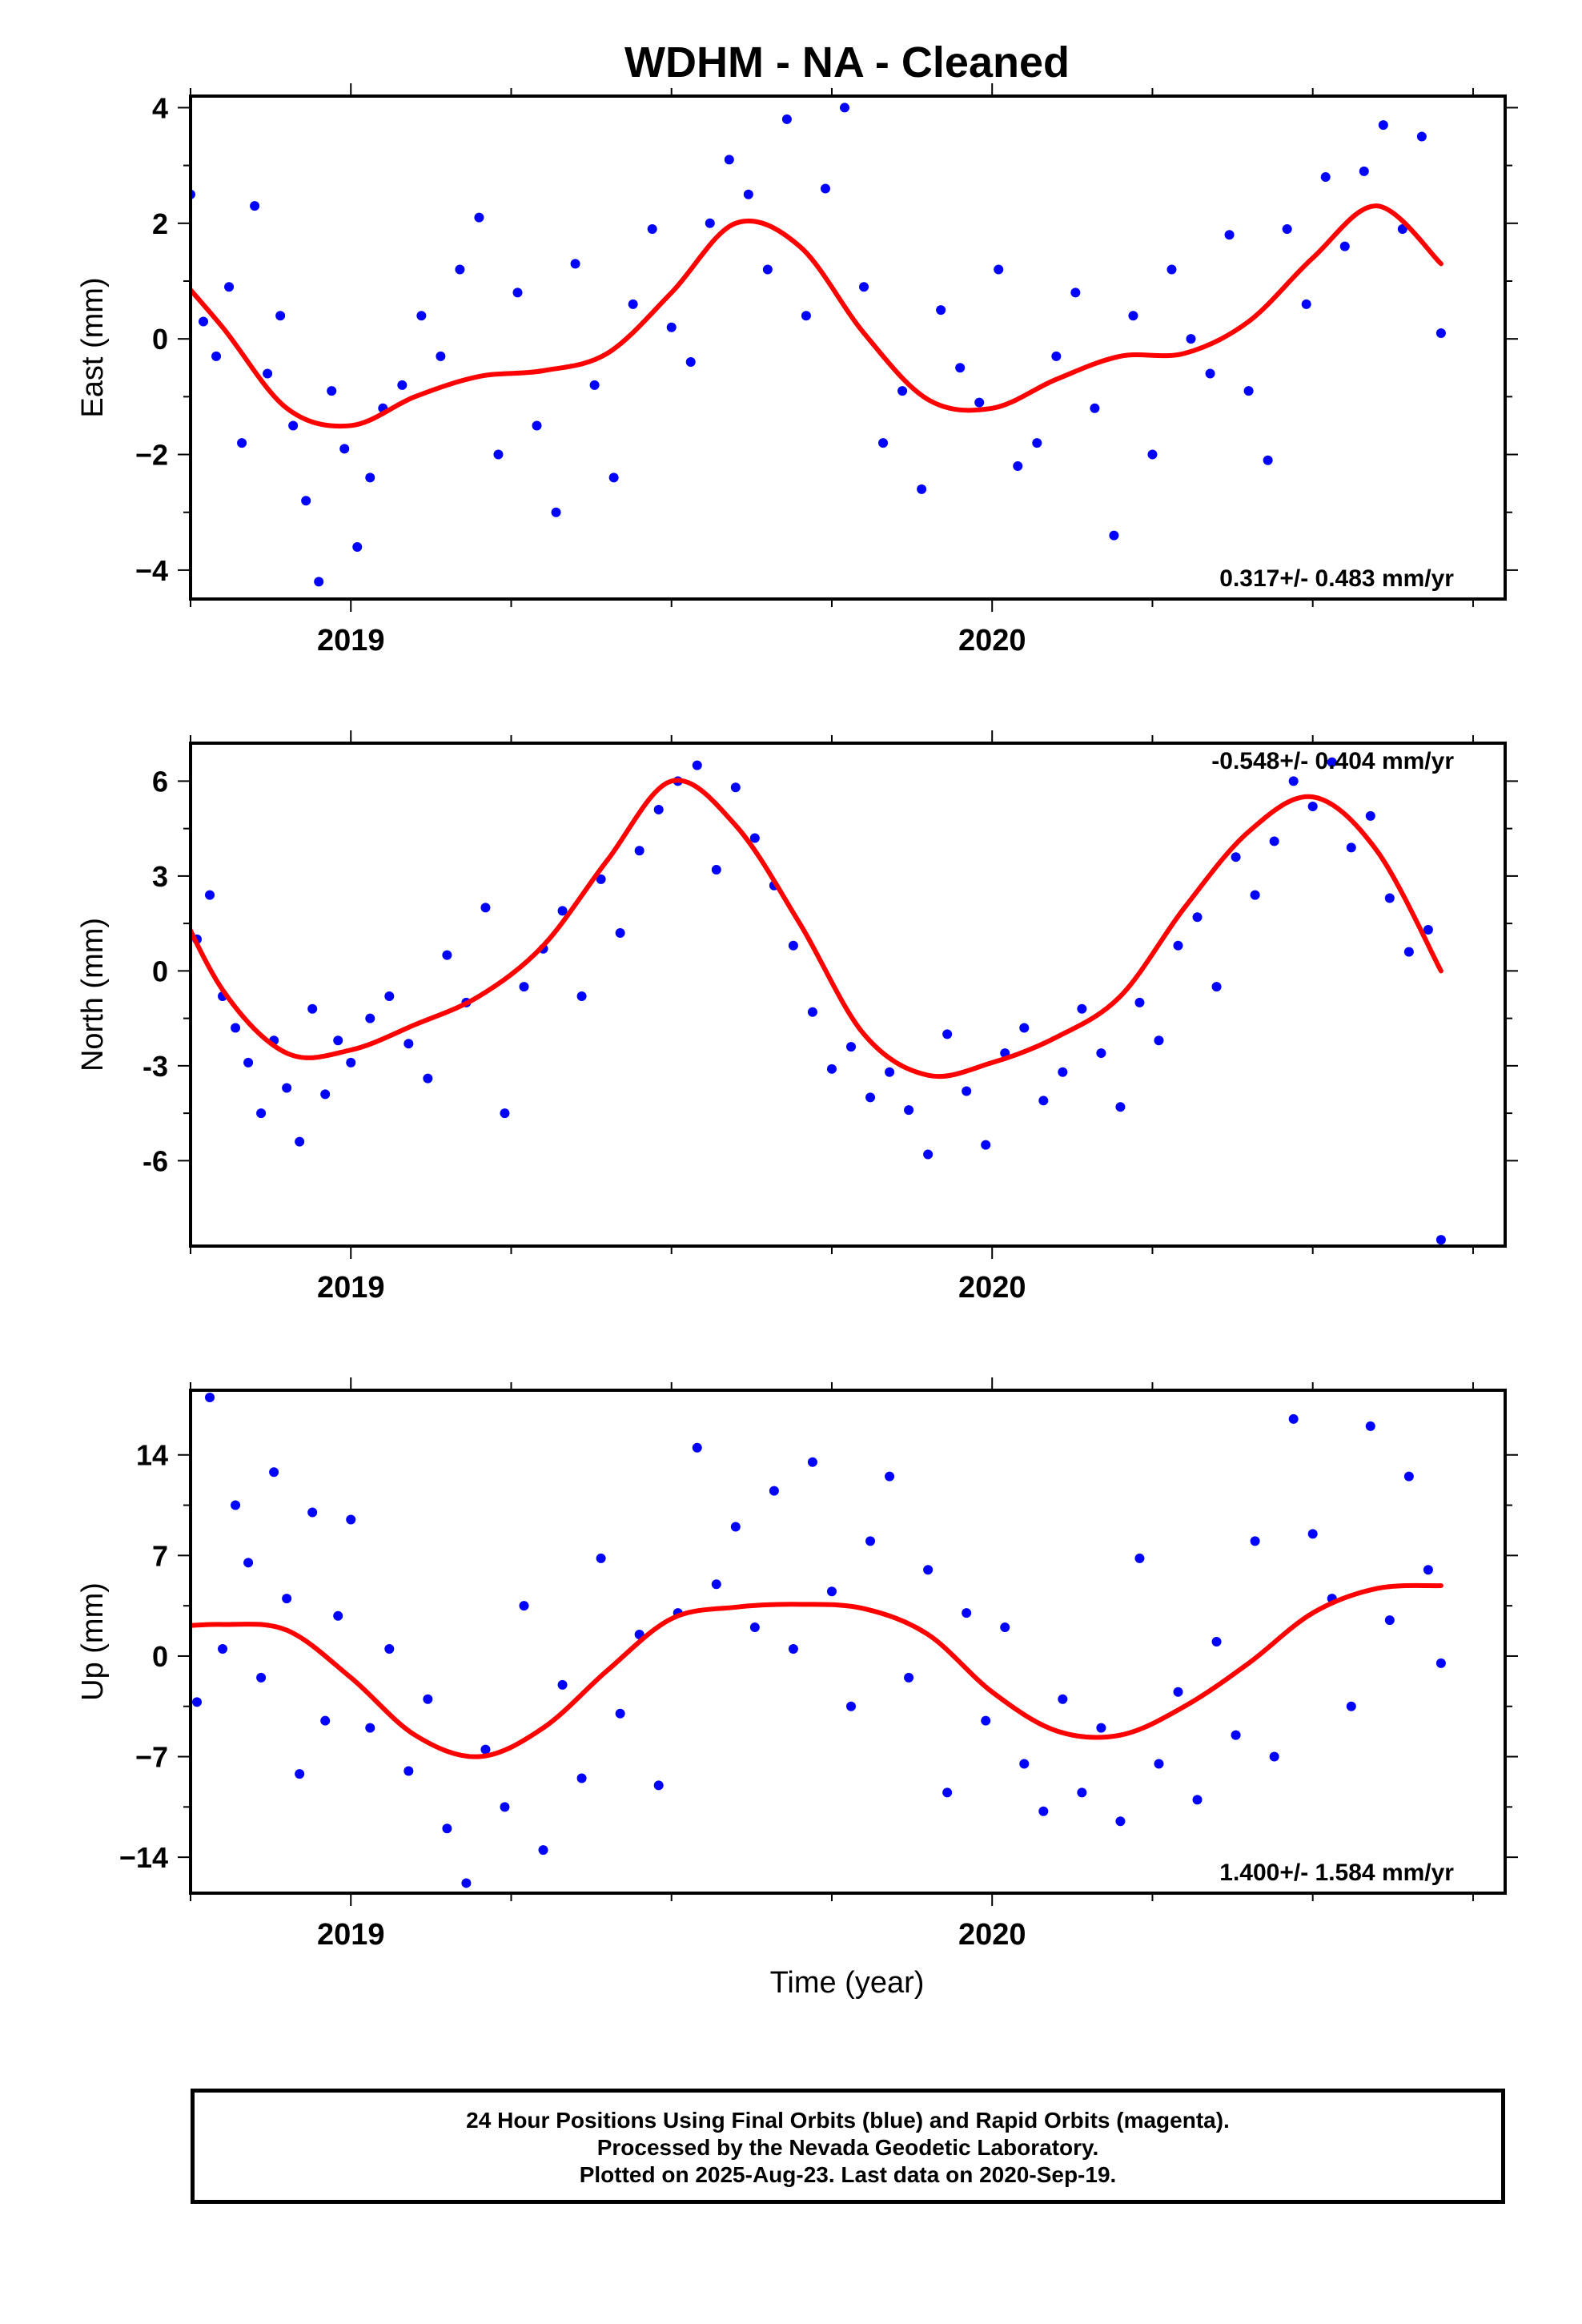 This screenshot has height=2324, width=1582. Describe the element at coordinates (817, 1670) in the screenshot. I see `up-fit-line` at that location.